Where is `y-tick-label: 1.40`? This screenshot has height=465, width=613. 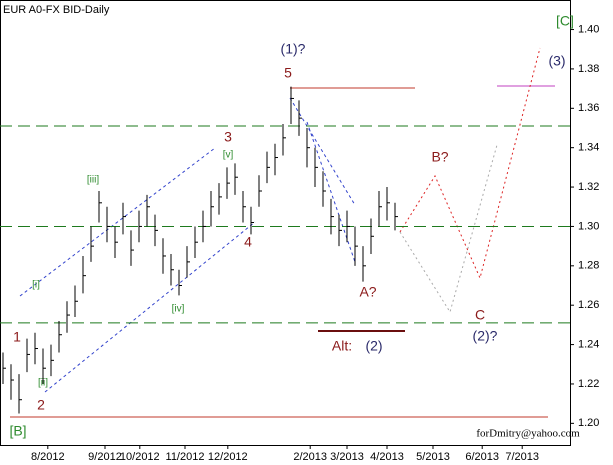
y-tick-label: 1.40 is located at coordinates (588, 29).